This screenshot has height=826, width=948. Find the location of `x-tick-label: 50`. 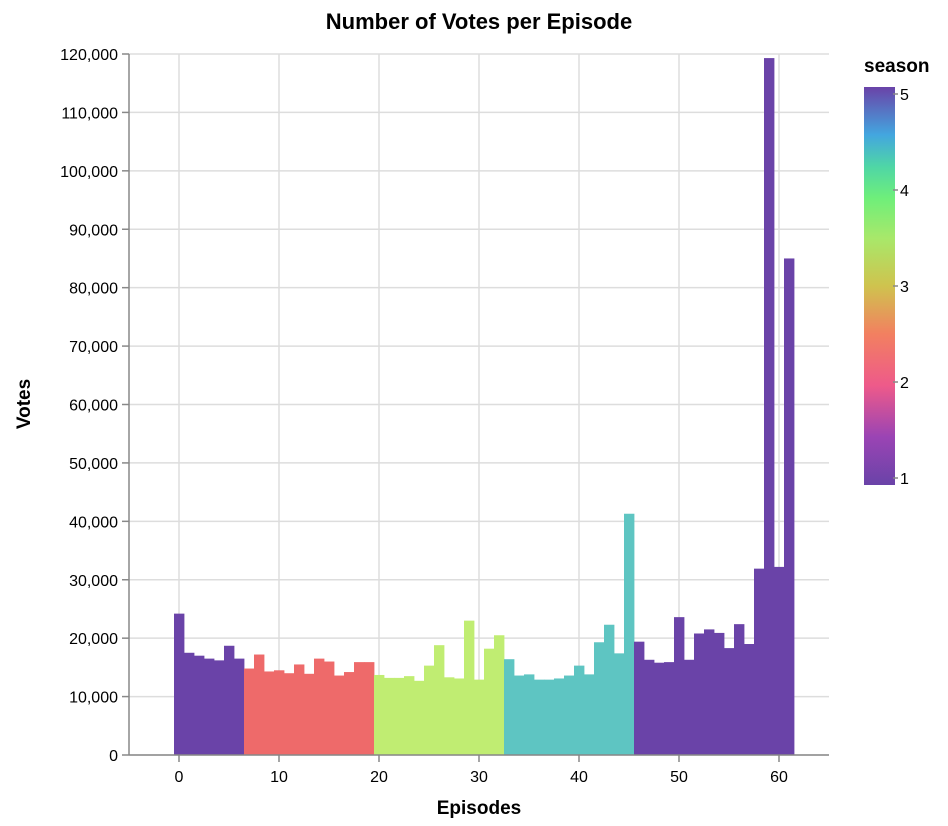

x-tick-label: 50 is located at coordinates (679, 777).